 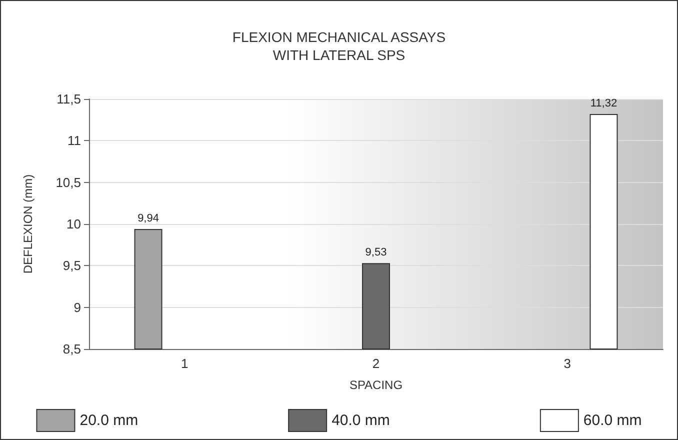 What do you see at coordinates (71, 349) in the screenshot?
I see `y-tick-label: 8,5` at bounding box center [71, 349].